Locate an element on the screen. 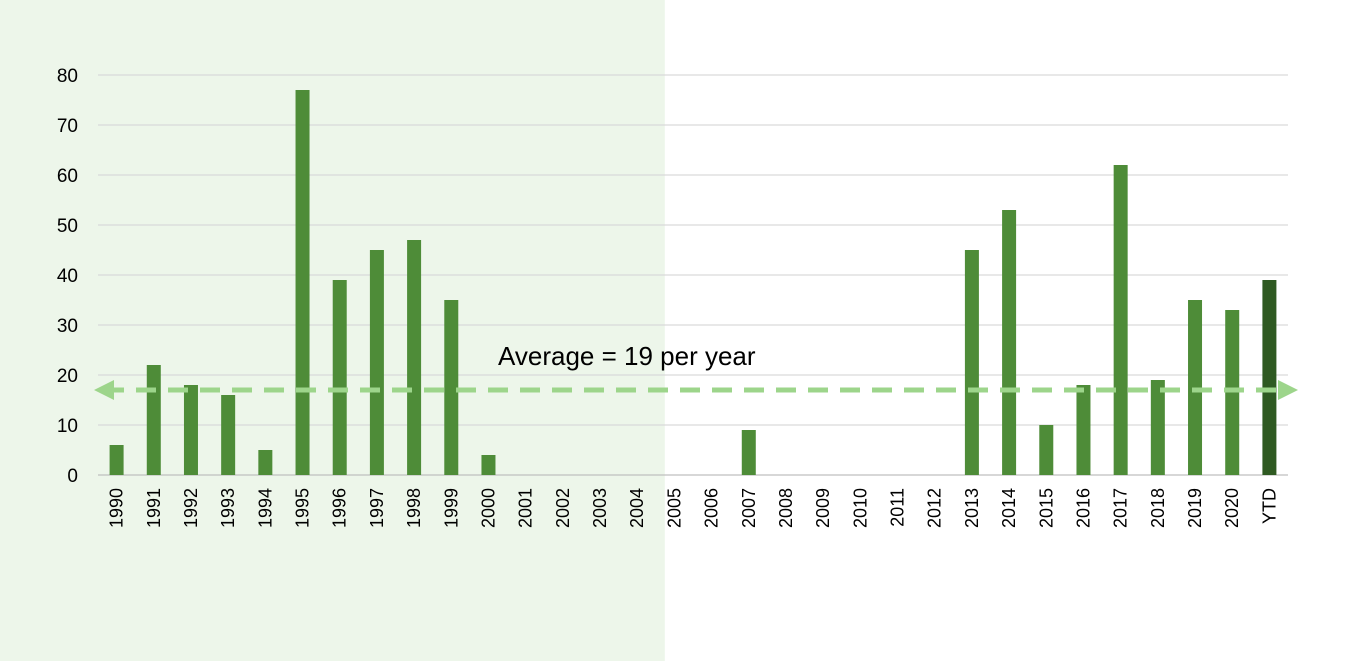 This screenshot has height=661, width=1365. y-tick-label: 30 is located at coordinates (67, 326).